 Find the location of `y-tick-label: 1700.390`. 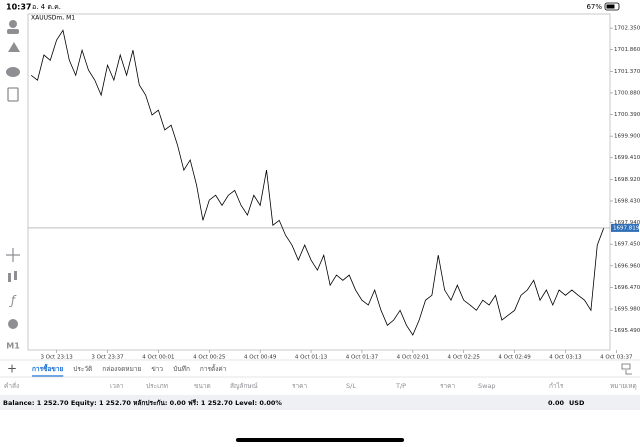

y-tick-label: 1700.390 is located at coordinates (627, 115).